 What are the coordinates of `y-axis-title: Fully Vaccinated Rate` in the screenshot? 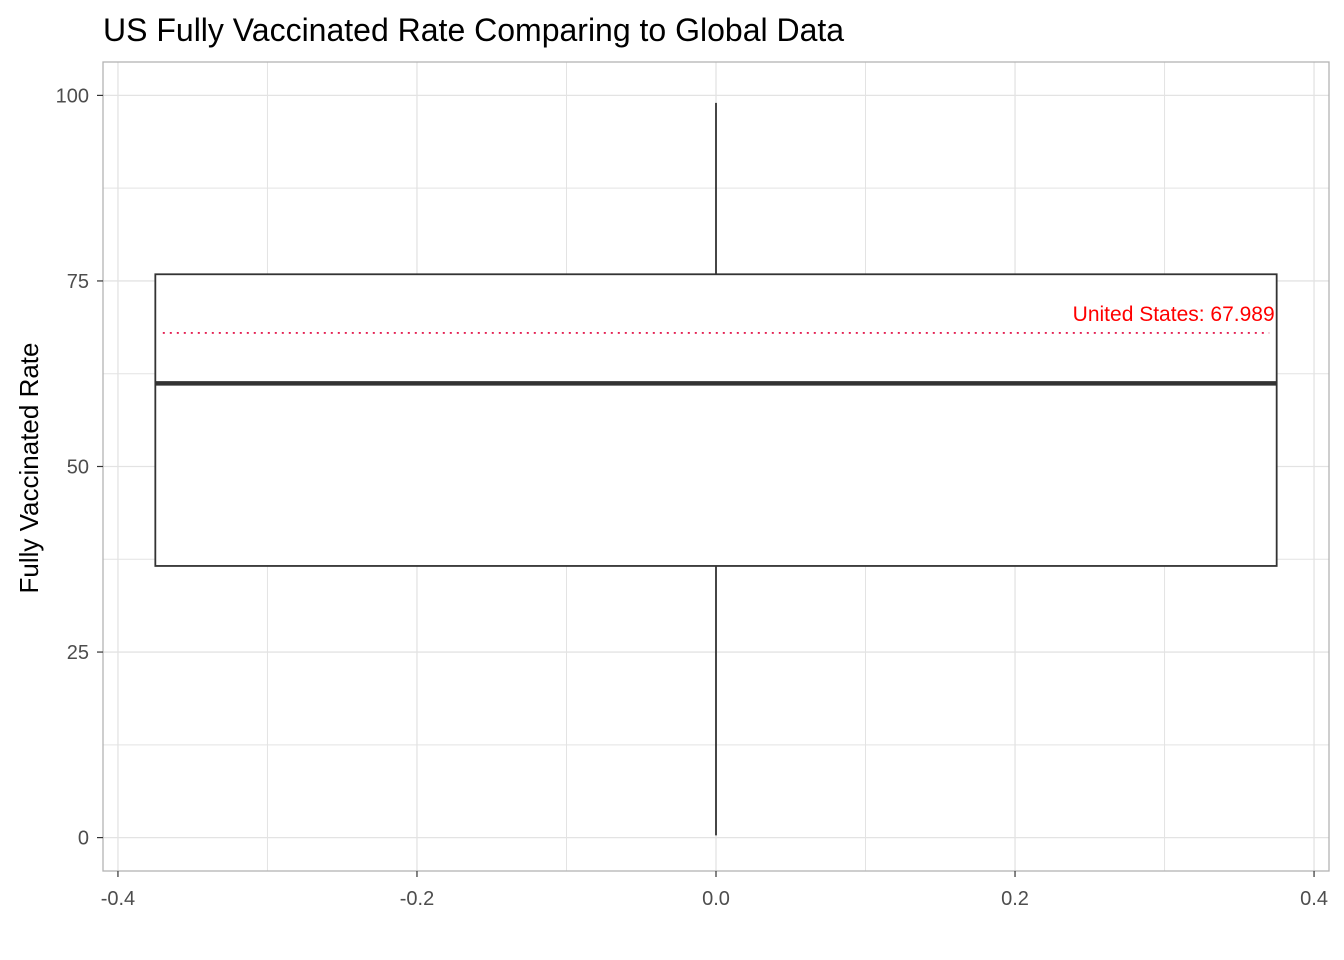 It's located at (29, 468).